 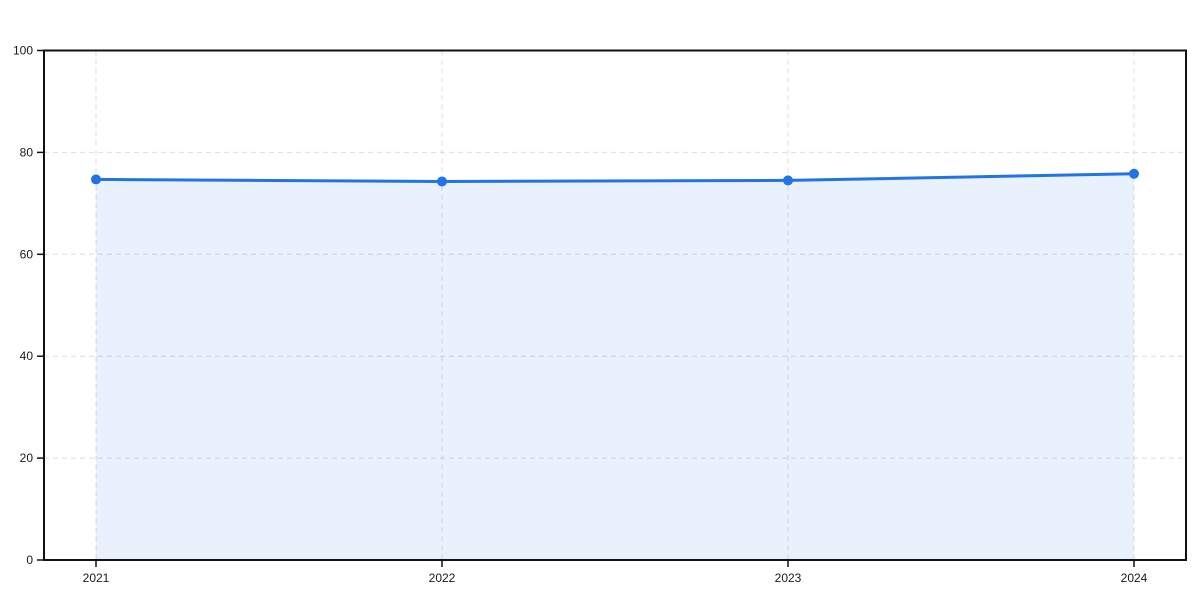 What do you see at coordinates (27, 458) in the screenshot?
I see `y-tick-label: 20` at bounding box center [27, 458].